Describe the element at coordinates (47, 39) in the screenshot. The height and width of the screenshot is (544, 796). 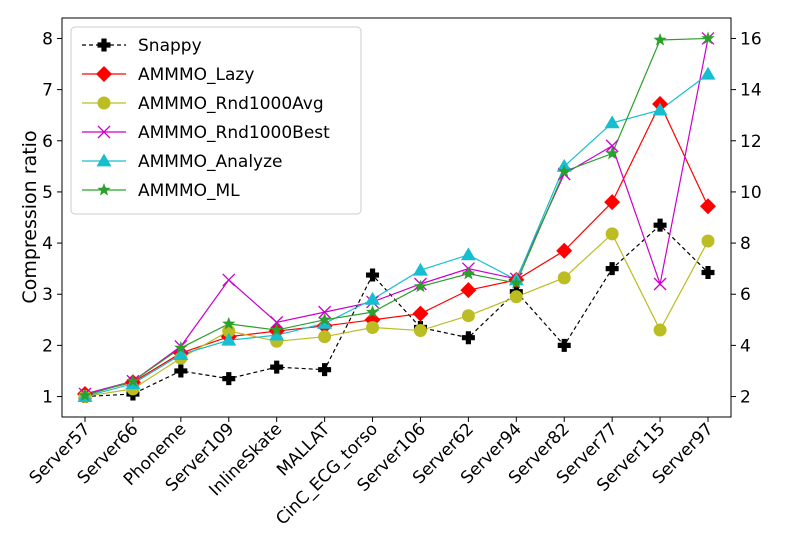
I see `y-tick-label-7: 8` at that location.